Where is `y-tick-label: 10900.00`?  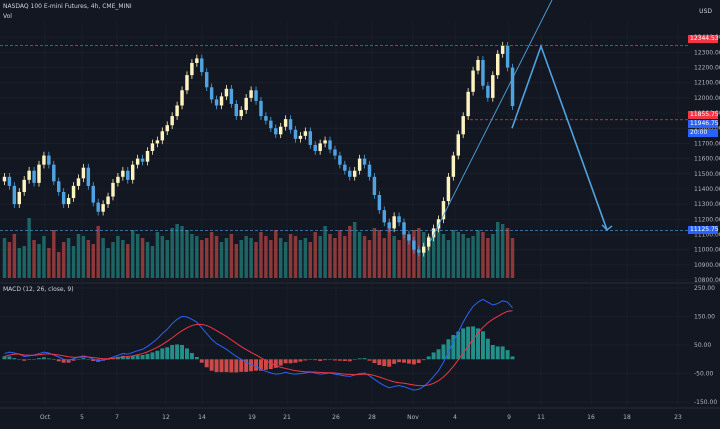
y-tick-label: 10900.00 is located at coordinates (707, 265).